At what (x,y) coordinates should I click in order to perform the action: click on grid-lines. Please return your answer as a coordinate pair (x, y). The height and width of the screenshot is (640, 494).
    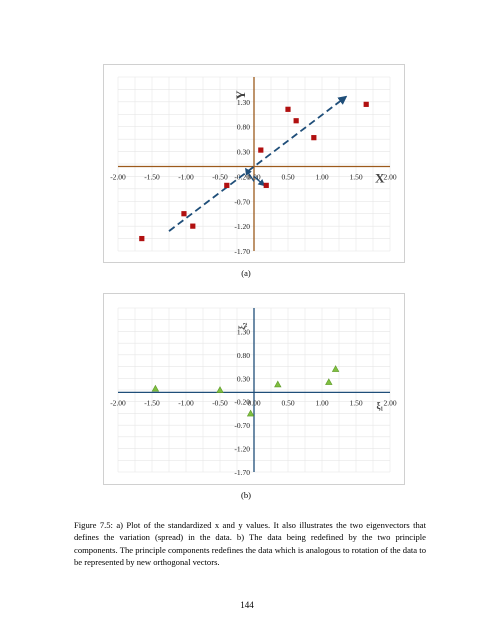
    Looking at the image, I should click on (254, 390).